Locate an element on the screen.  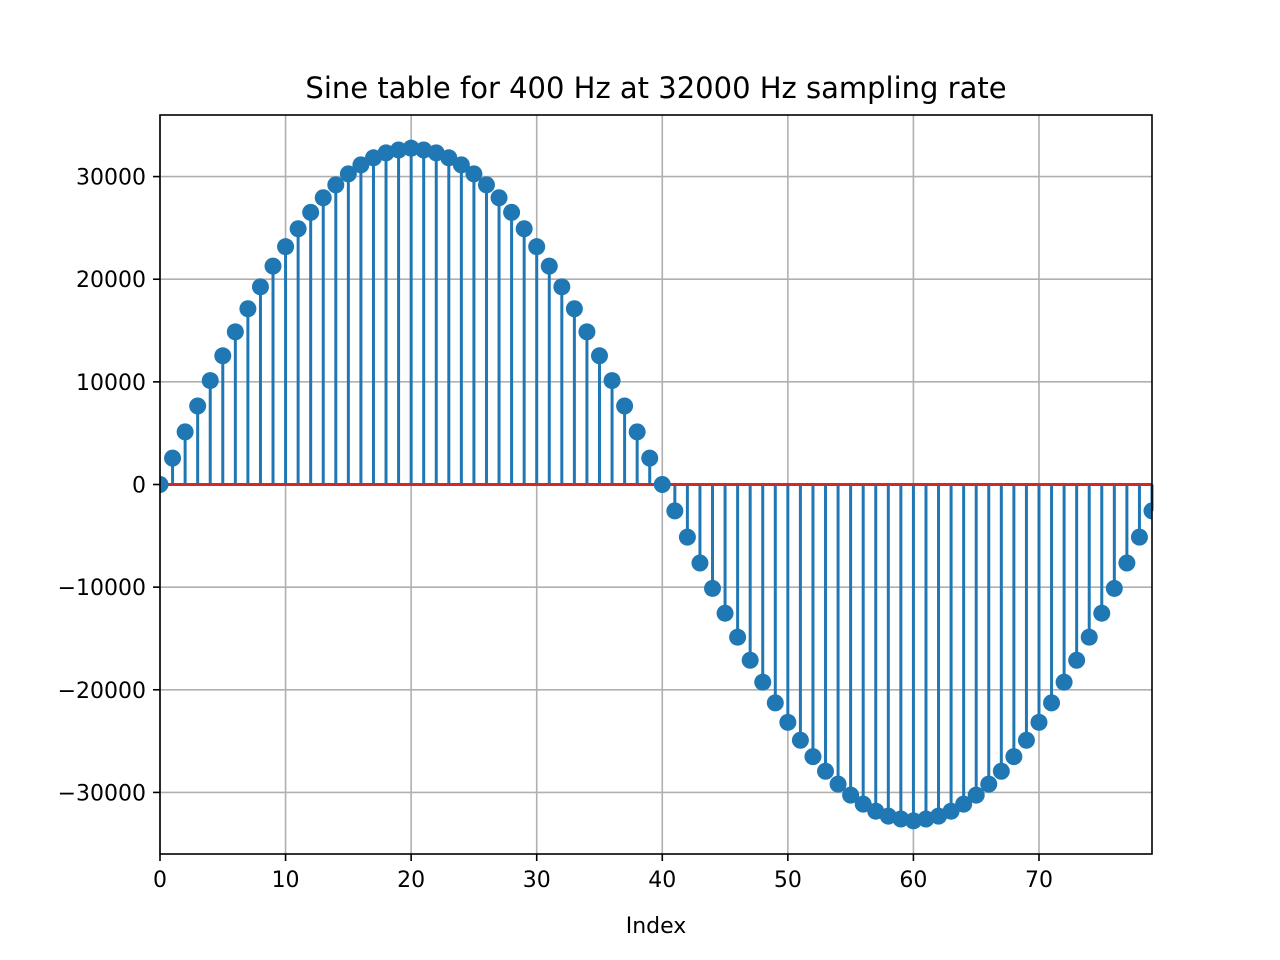
y-axis-ticks: −30000 −20000 −10000 0 10000 20000 30000 is located at coordinates (109, 486).